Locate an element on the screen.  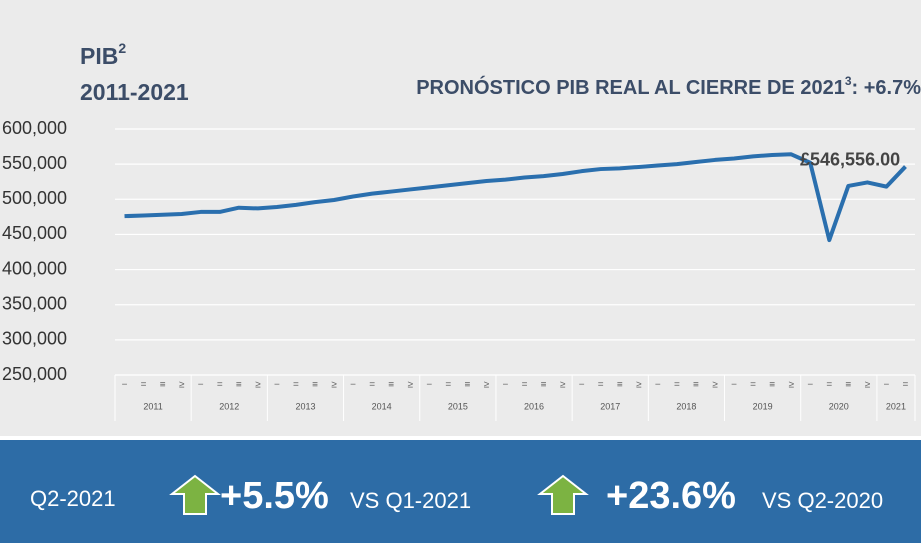
year-label: 2017 is located at coordinates (610, 406).